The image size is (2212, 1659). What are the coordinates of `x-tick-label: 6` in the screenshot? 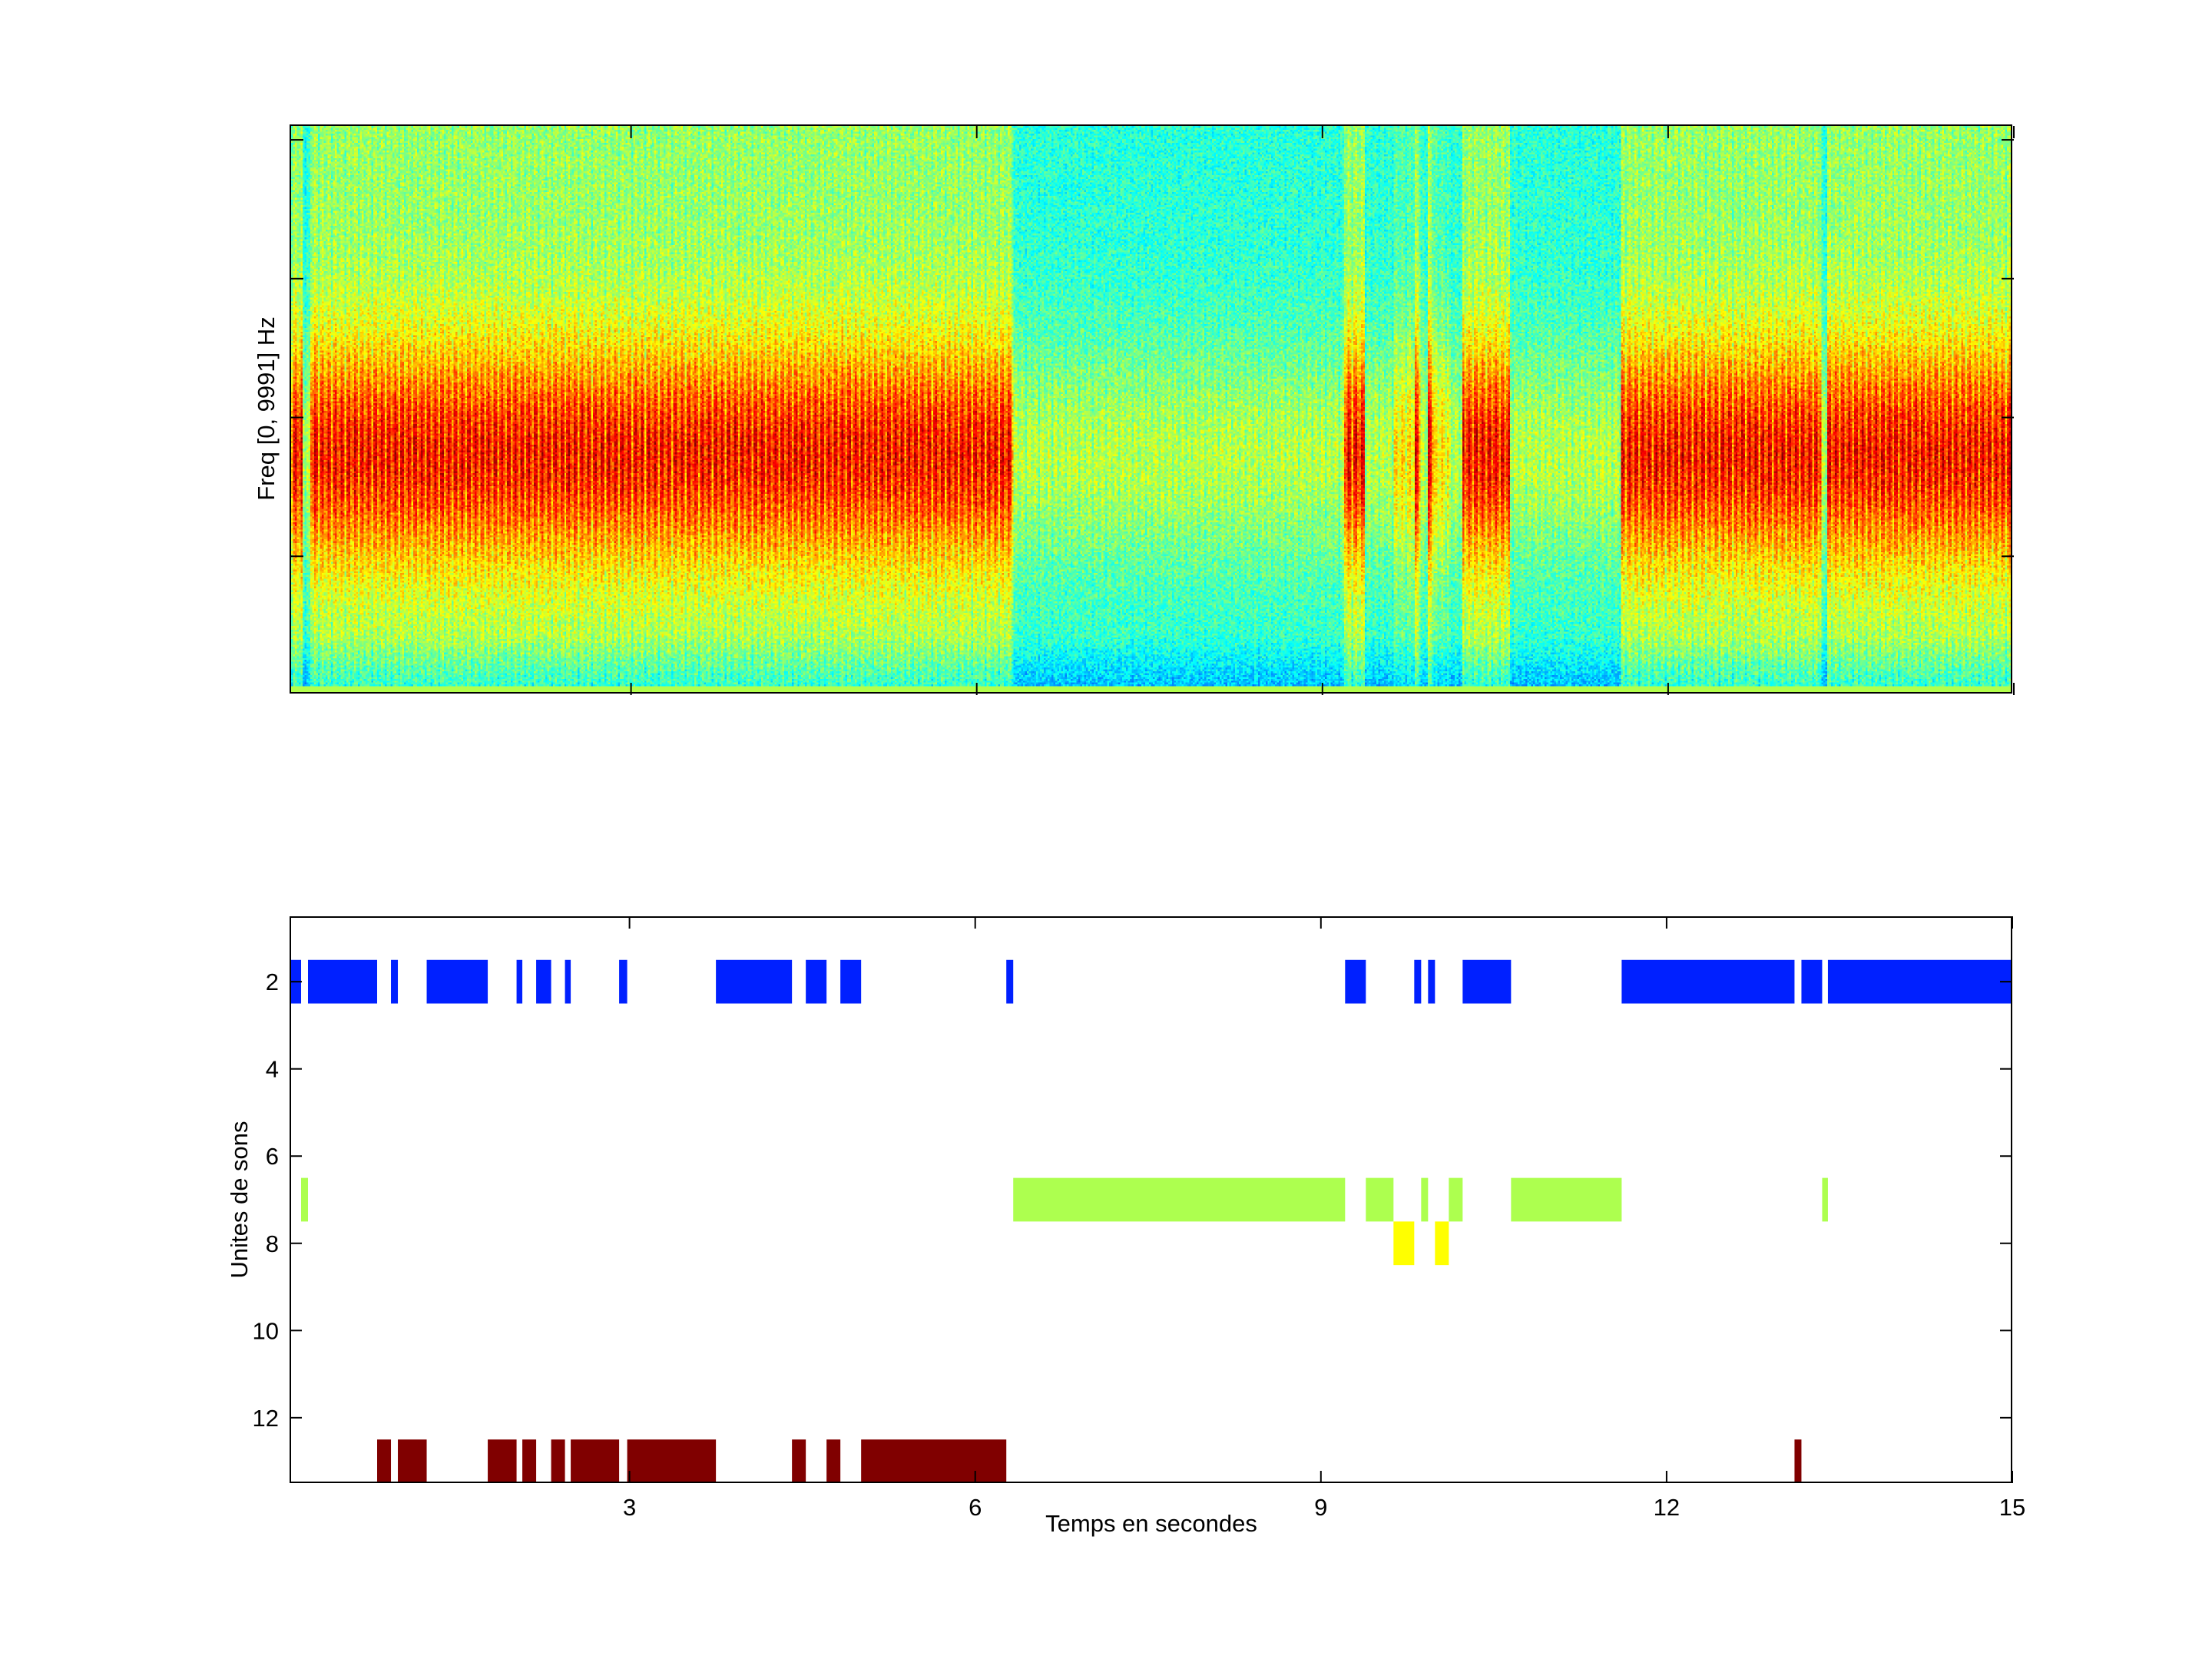 It's located at (976, 1507).